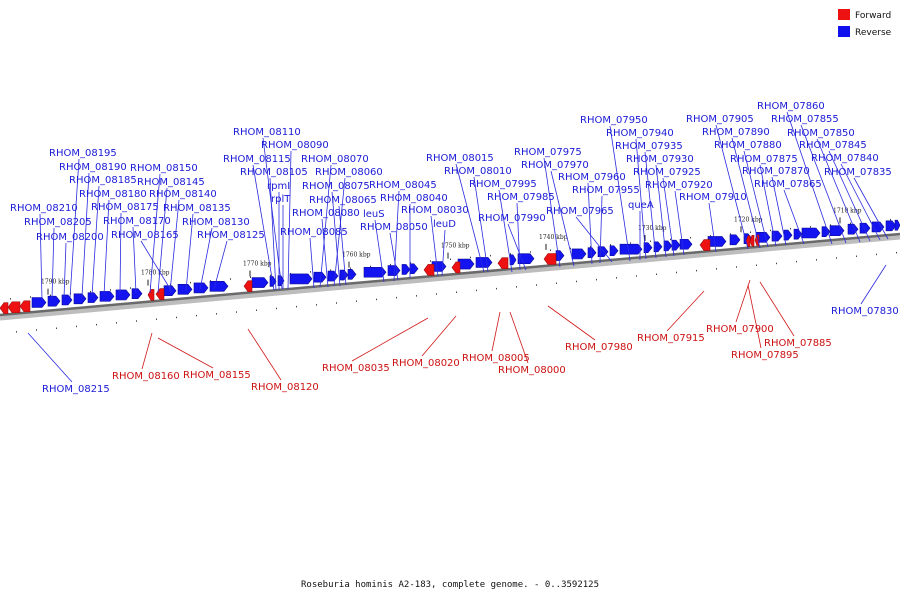 The image size is (900, 600). Describe the element at coordinates (137, 221) in the screenshot. I see `reverse-gene-label: RHOM_08170` at that location.